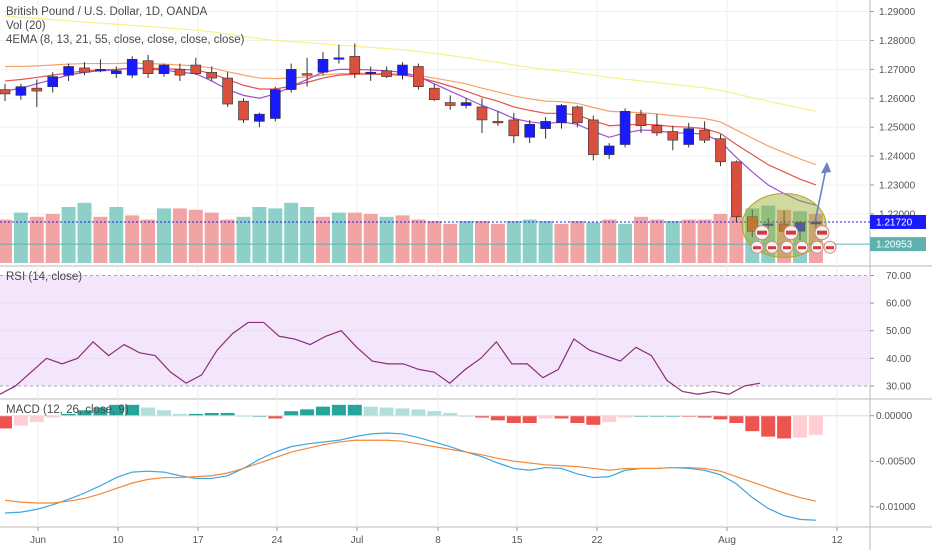 This screenshot has width=932, height=550. Describe the element at coordinates (897, 128) in the screenshot. I see `price-tick-label: 1.25000` at that location.